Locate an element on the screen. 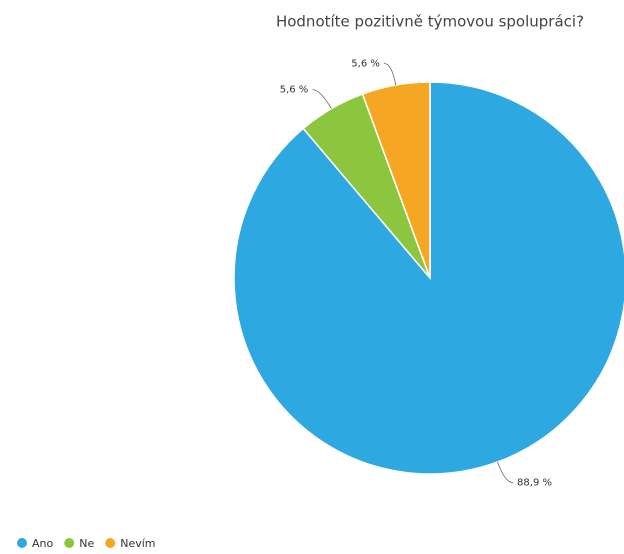 The image size is (624, 554). legend-label: Ano is located at coordinates (42, 543).